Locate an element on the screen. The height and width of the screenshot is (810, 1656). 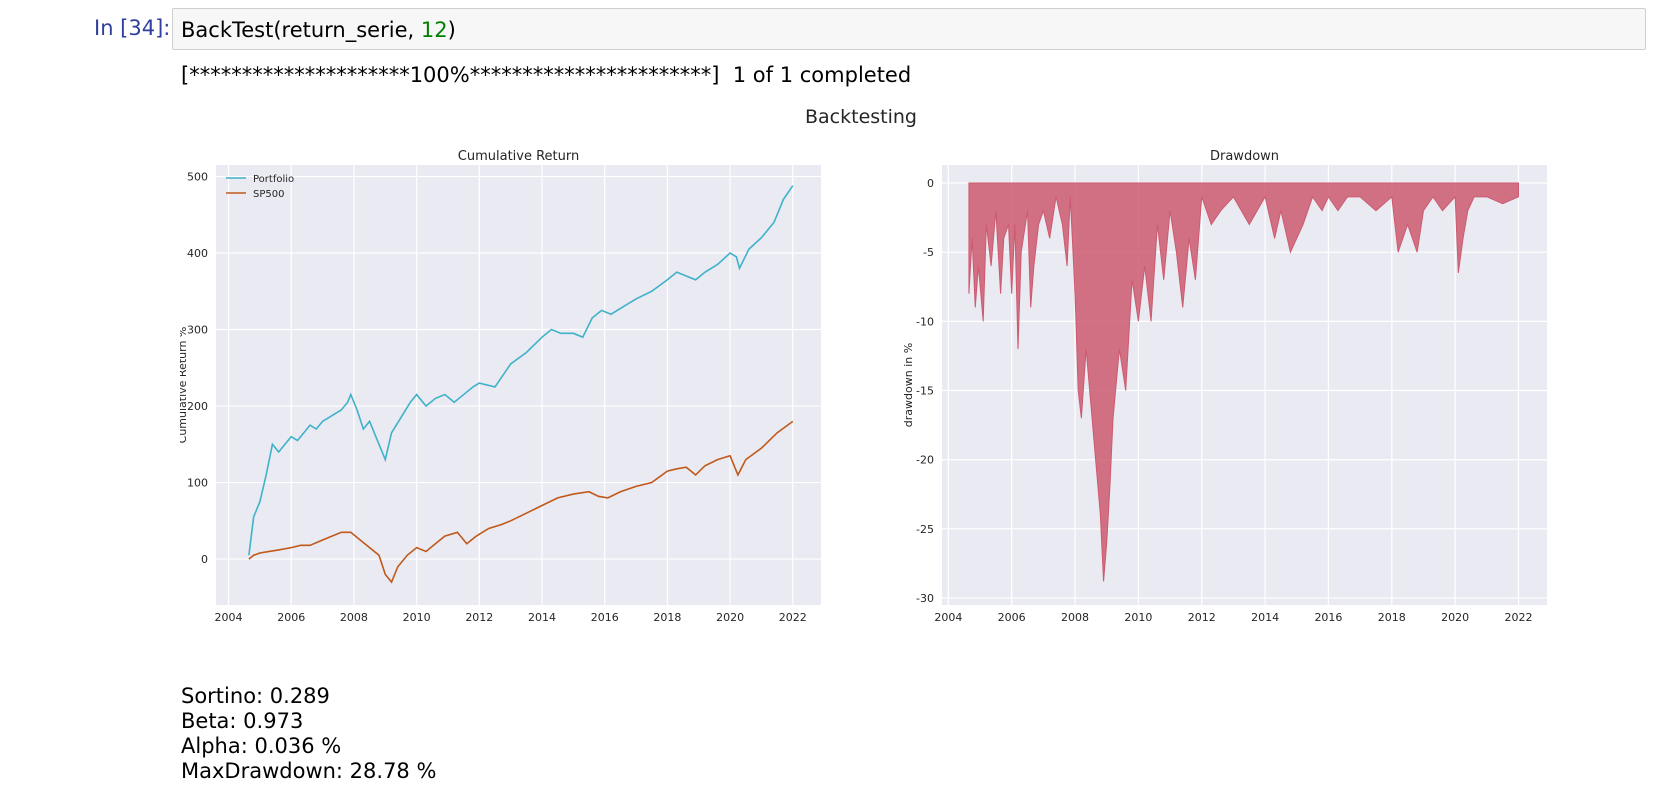
code-cell-input: BackTest(return_serie, 12) is located at coordinates (909, 29).